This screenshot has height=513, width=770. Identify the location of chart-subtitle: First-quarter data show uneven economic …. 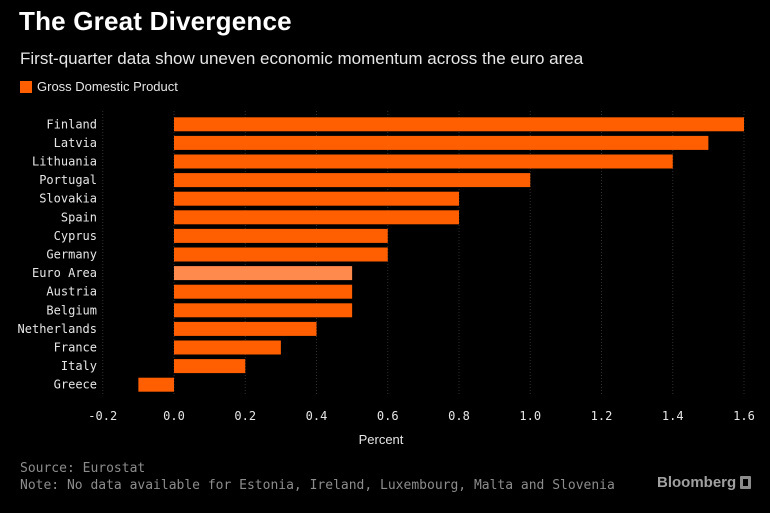
(302, 58).